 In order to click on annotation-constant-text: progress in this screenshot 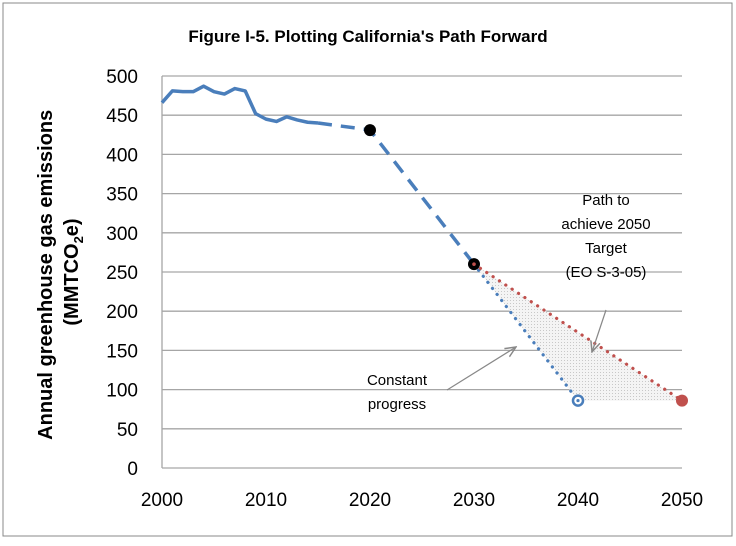, I will do `click(397, 404)`.